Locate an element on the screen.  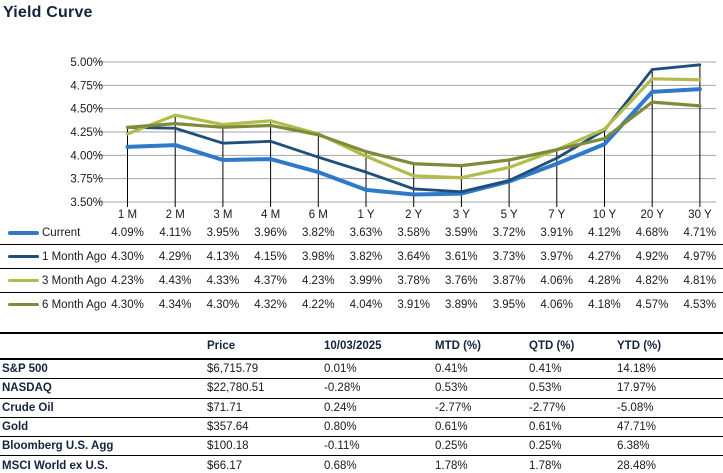
market-mtd: 0.61% is located at coordinates (451, 427).